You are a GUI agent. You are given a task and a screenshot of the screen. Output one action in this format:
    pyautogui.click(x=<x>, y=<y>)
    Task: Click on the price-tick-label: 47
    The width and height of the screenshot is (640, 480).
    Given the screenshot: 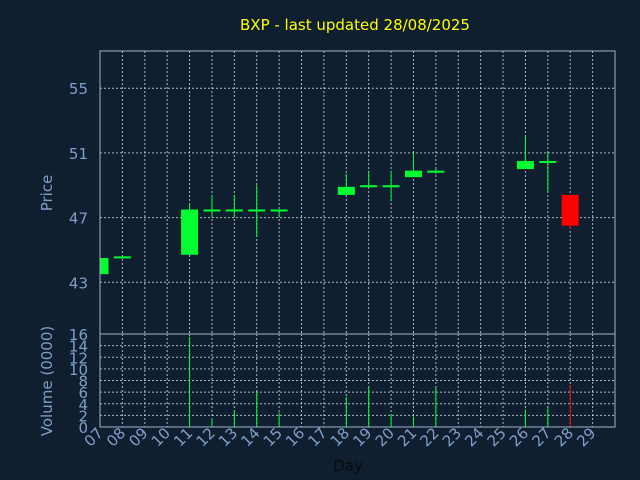 What is the action you would take?
    pyautogui.click(x=78, y=219)
    